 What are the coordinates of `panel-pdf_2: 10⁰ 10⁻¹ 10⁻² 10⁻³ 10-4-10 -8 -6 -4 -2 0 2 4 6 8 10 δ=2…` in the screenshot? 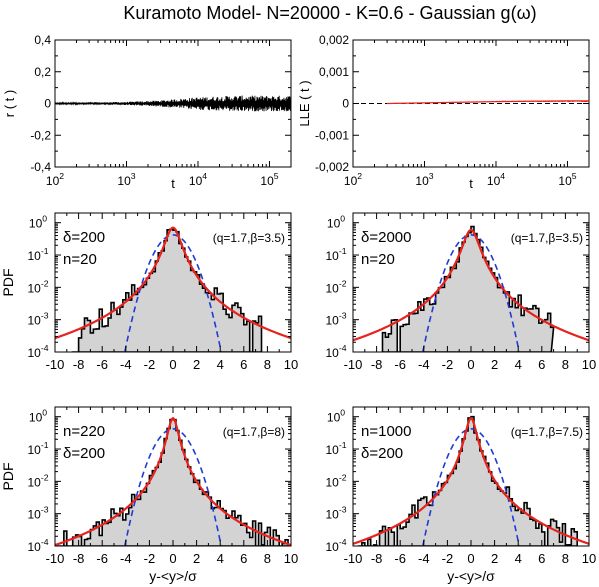 It's located at (460, 292).